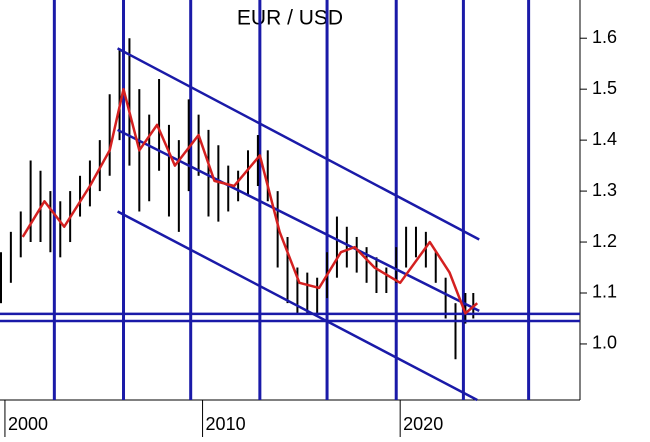  I want to click on y-tick-label: 1.5, so click(604, 88).